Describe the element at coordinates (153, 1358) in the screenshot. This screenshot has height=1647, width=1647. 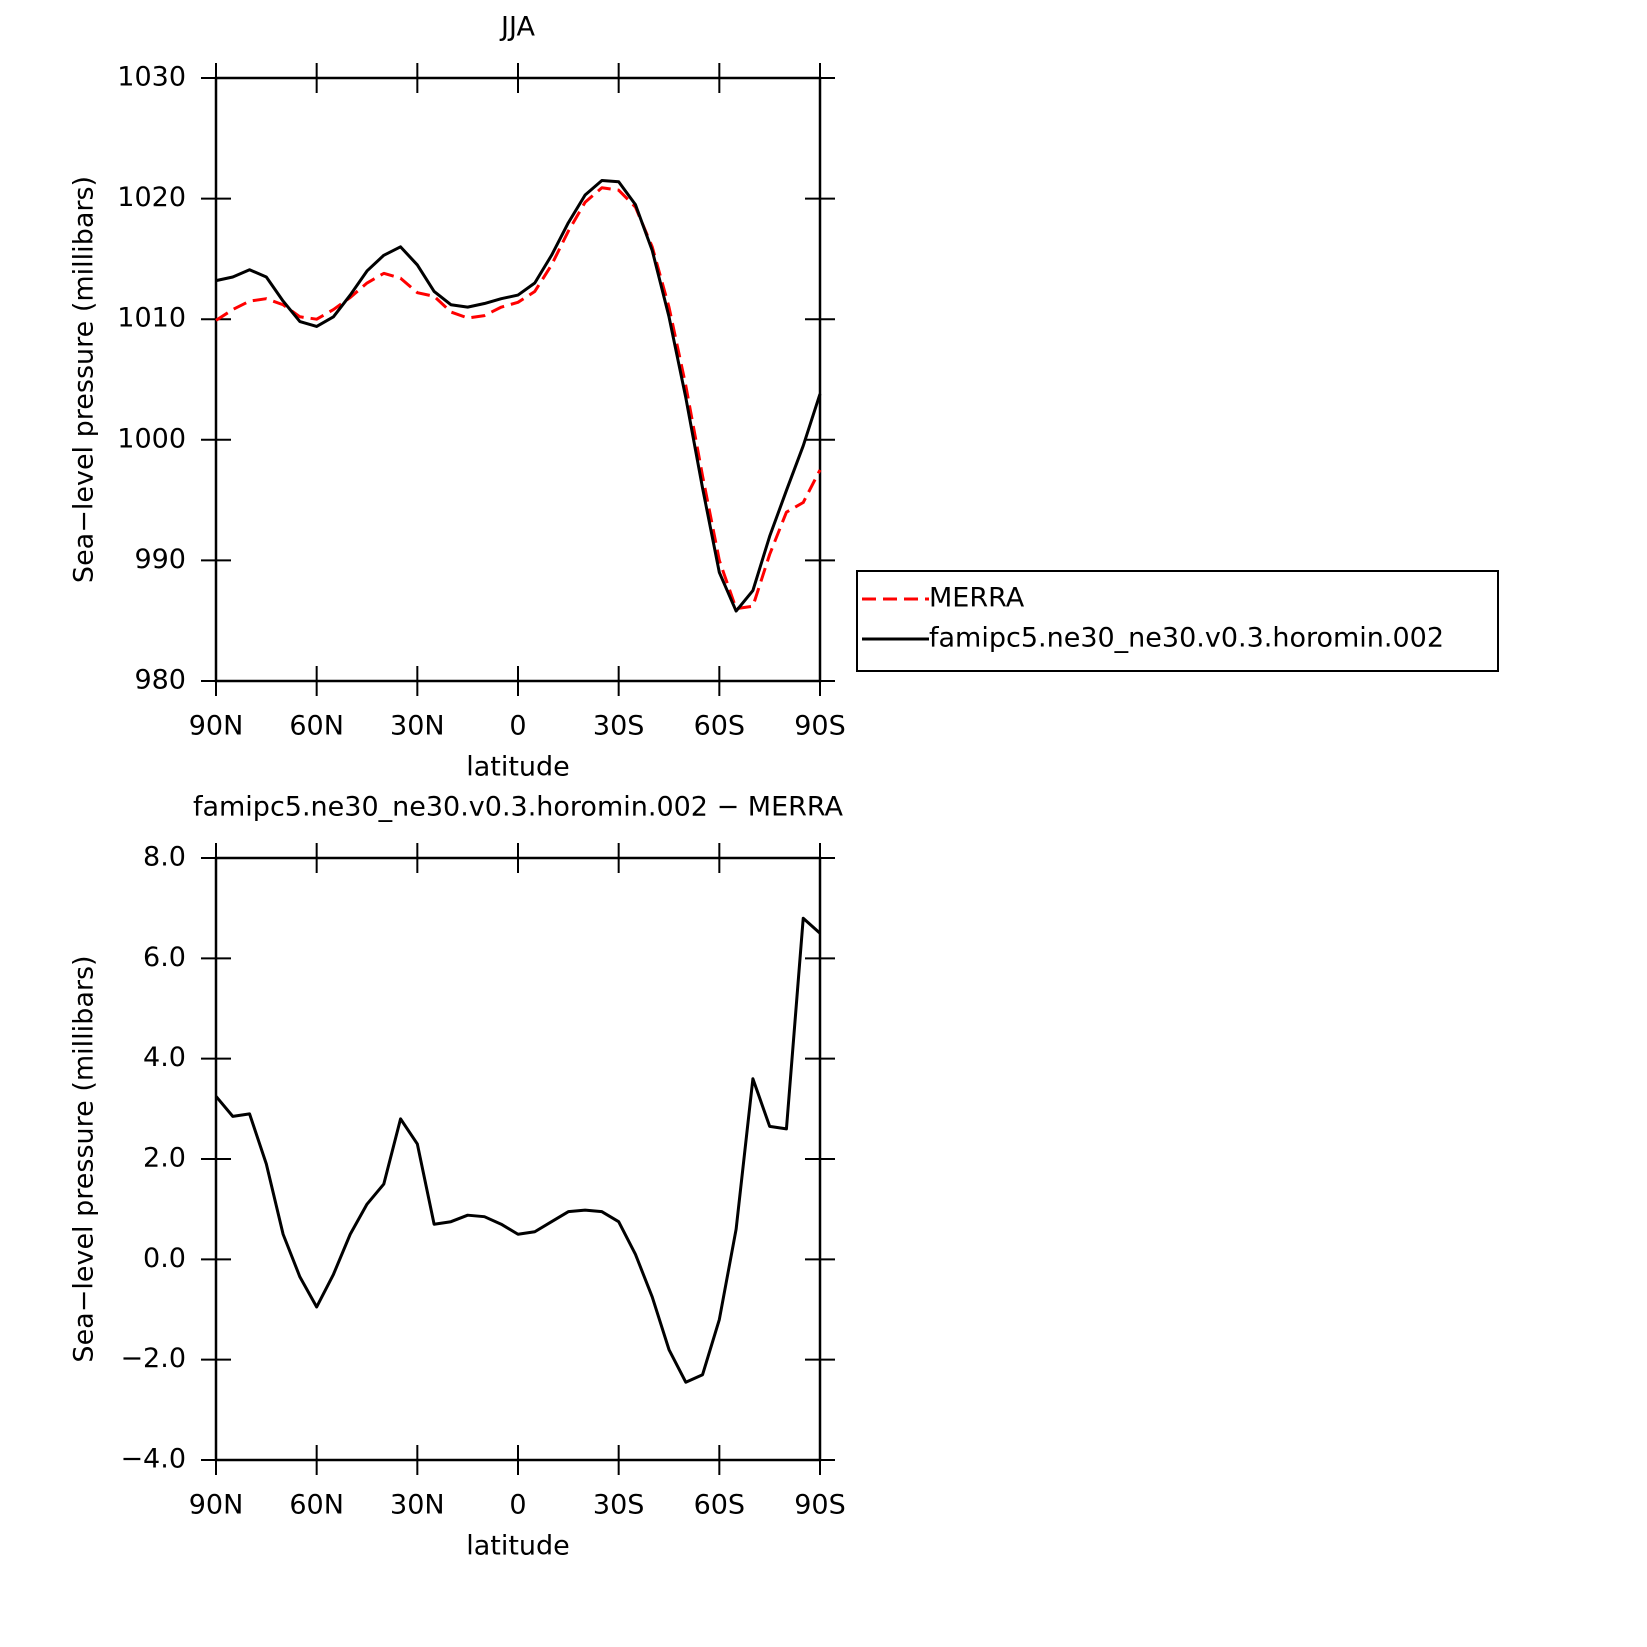
I see `y-tick-label: −2.0` at that location.